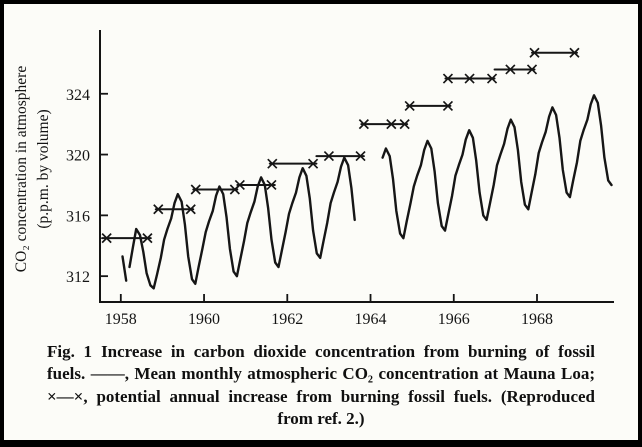  I want to click on x-tick-label: 1958, so click(121, 319).